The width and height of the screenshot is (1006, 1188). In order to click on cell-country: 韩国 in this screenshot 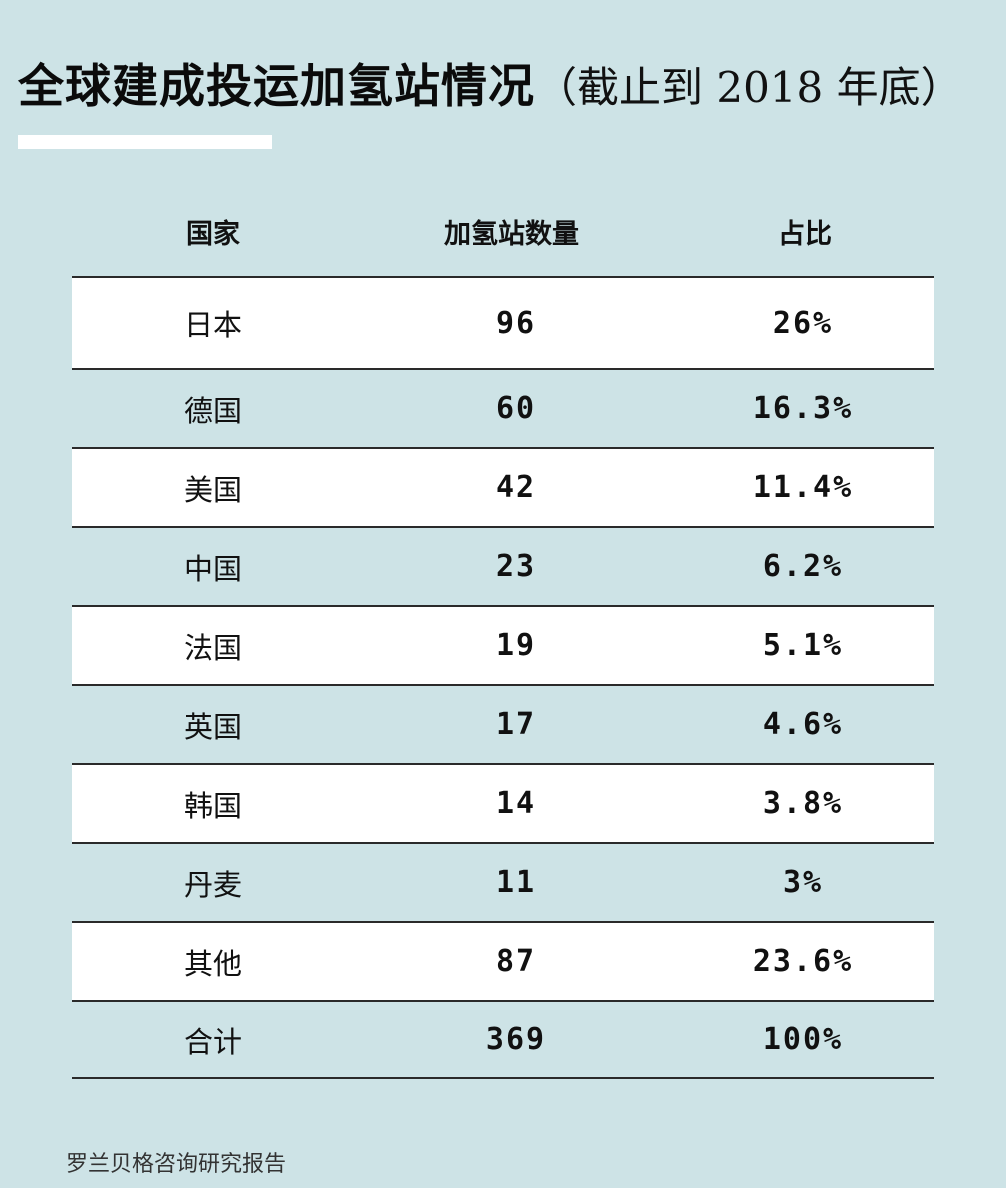, I will do `click(213, 805)`.